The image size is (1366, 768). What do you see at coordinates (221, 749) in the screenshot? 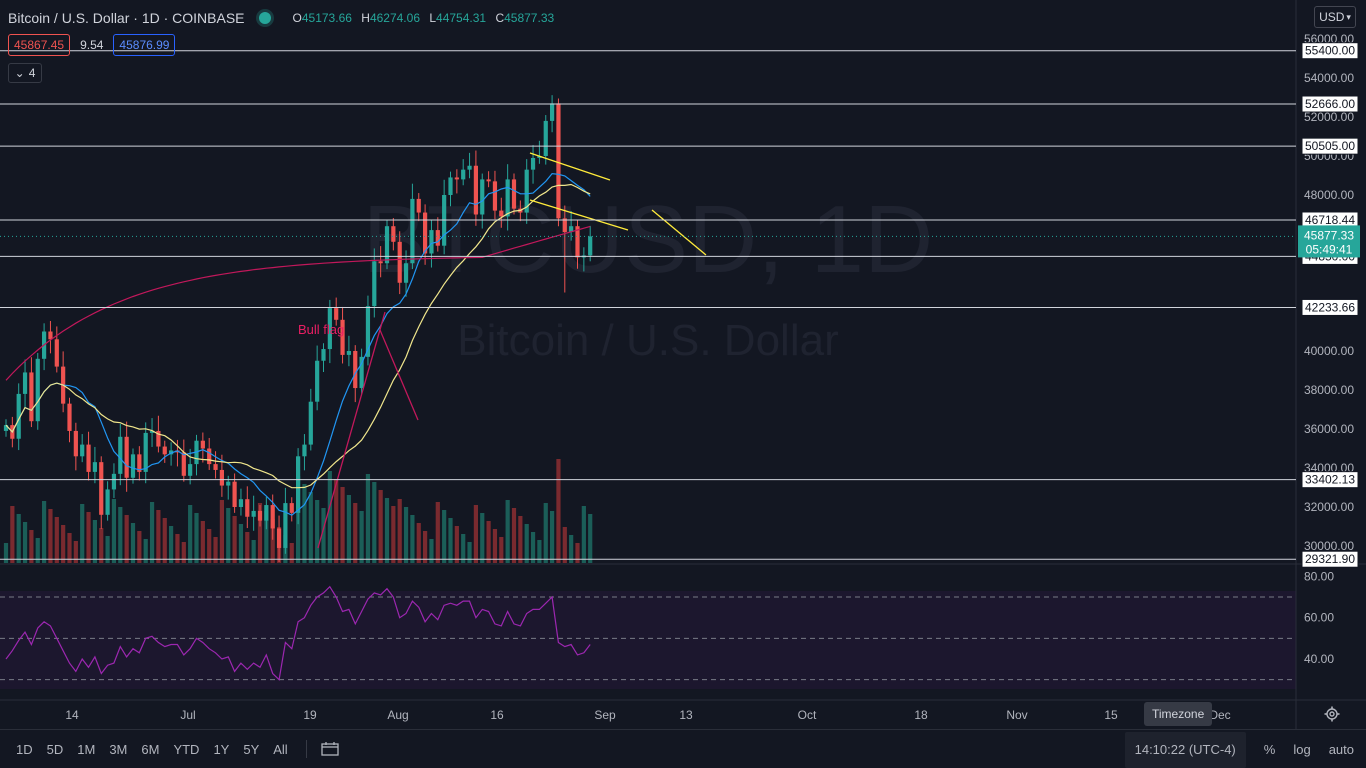
I see `timeframe-1y: 1Y` at bounding box center [221, 749].